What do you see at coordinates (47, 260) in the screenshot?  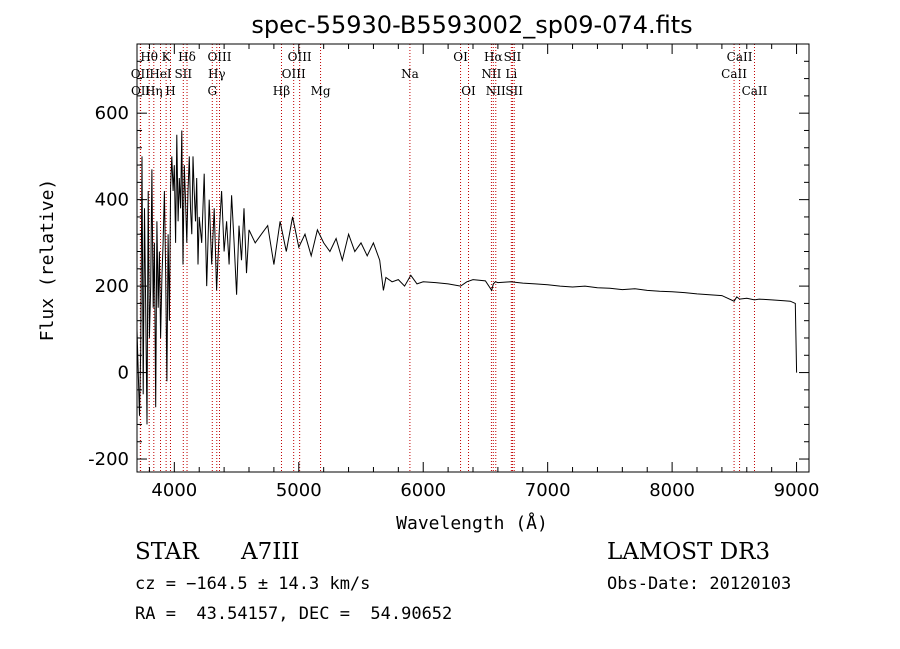 I see `y-axis-label: Flux (relative)` at bounding box center [47, 260].